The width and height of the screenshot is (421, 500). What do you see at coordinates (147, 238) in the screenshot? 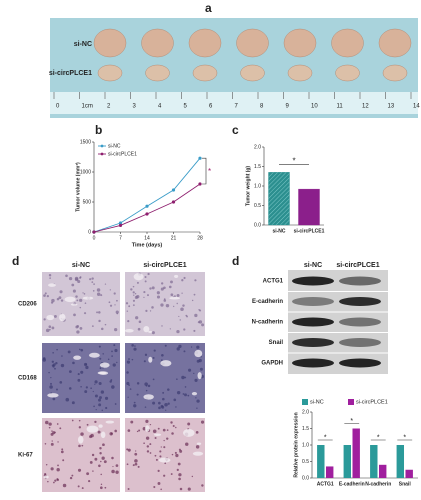
I see `x-tick-label: 14` at bounding box center [147, 238].